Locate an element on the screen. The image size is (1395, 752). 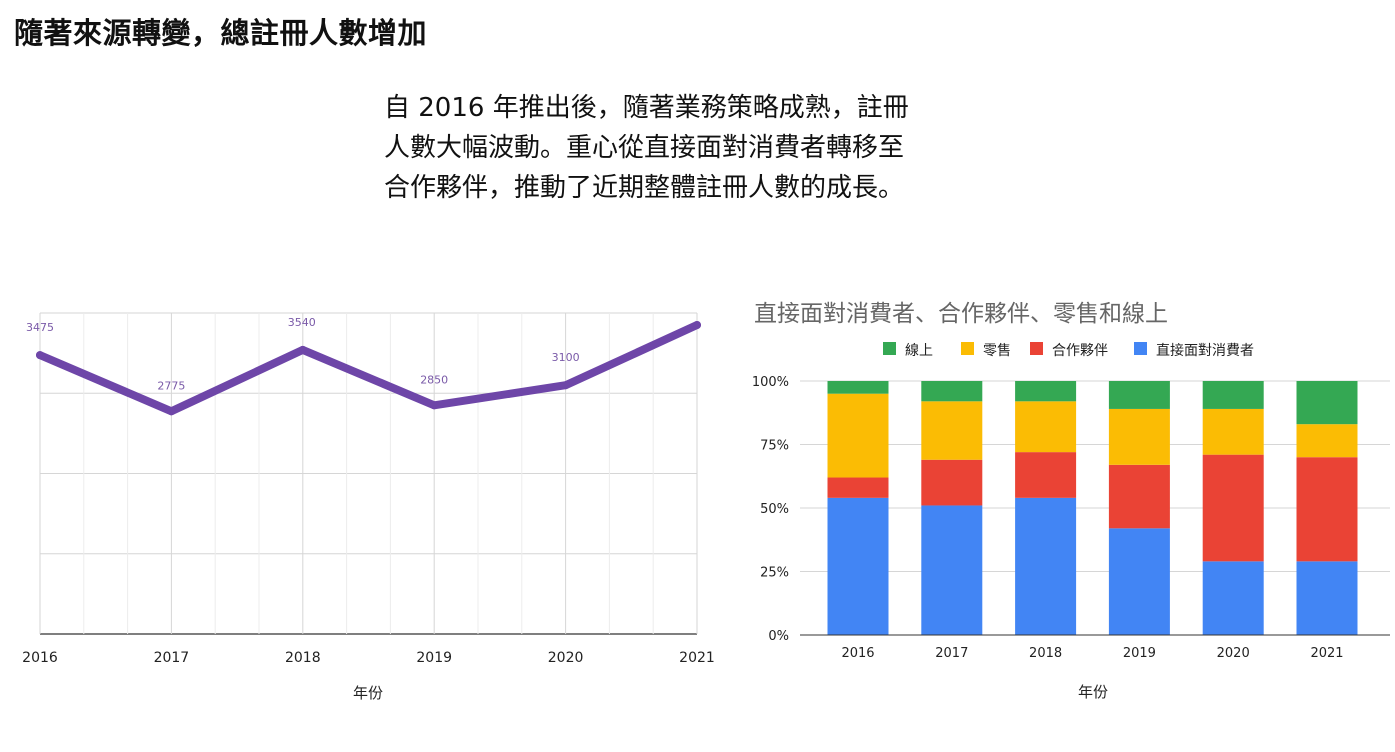
bar-x-axis-title: 年份 is located at coordinates (1093, 692).